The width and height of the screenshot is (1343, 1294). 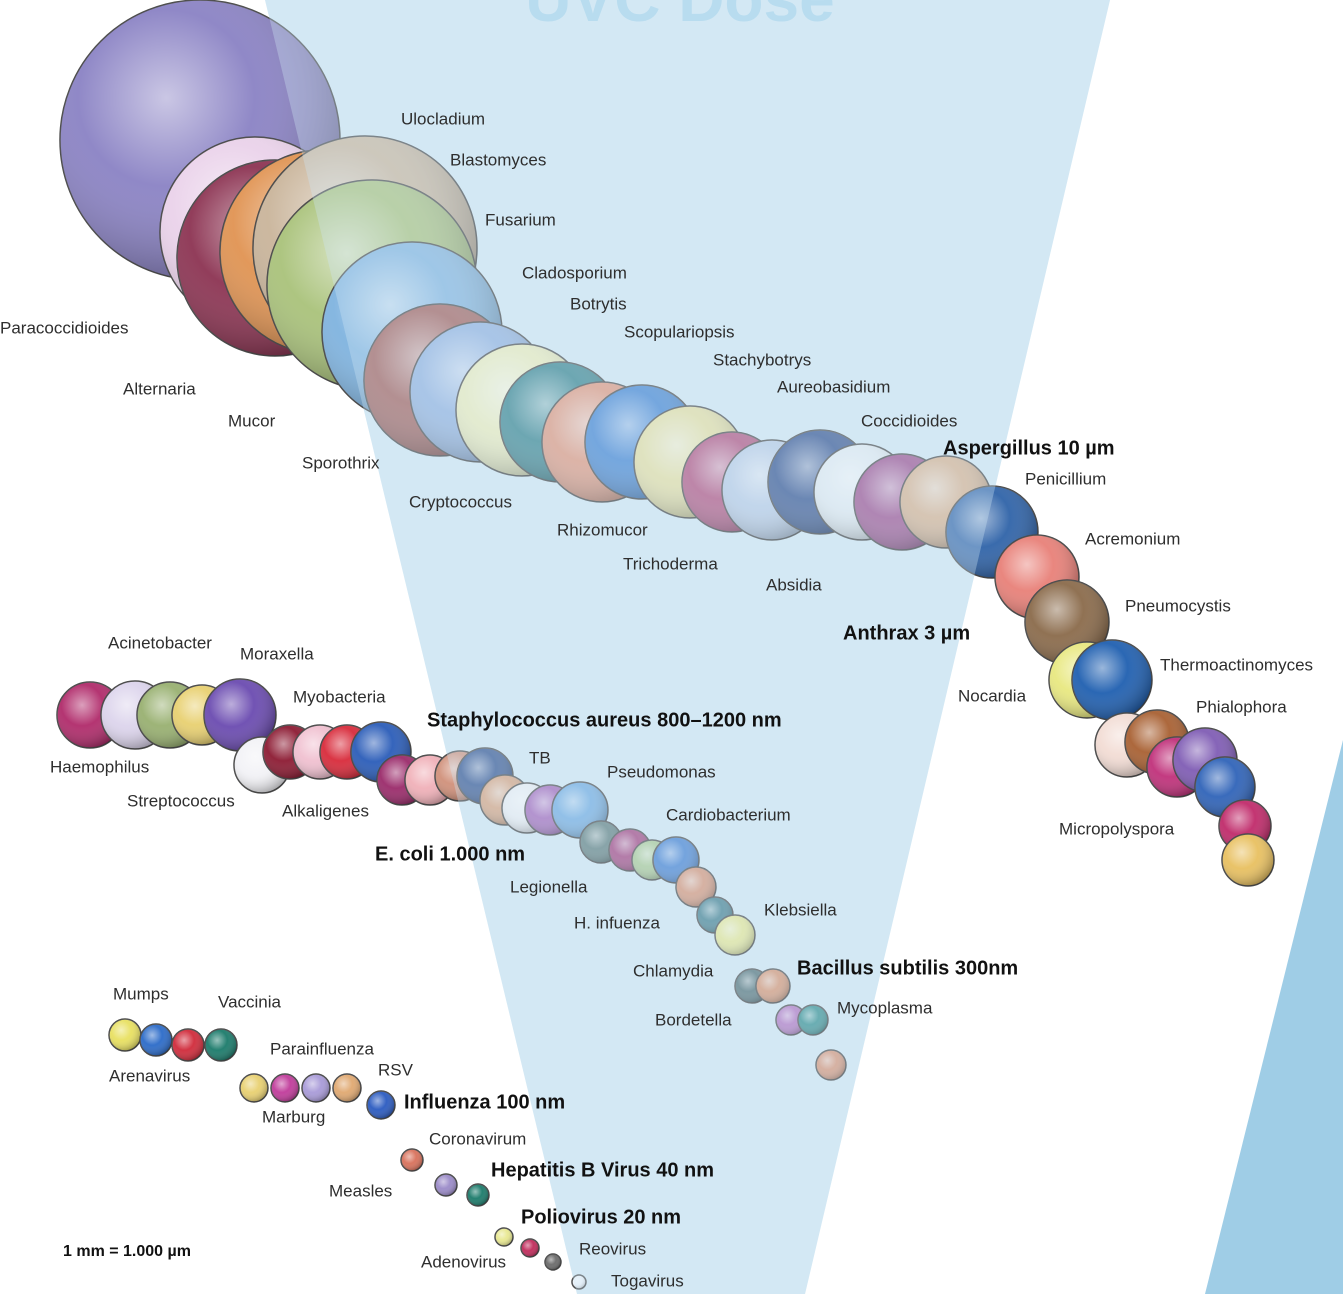 What do you see at coordinates (647, 1280) in the screenshot?
I see `organism-label: Togavirus` at bounding box center [647, 1280].